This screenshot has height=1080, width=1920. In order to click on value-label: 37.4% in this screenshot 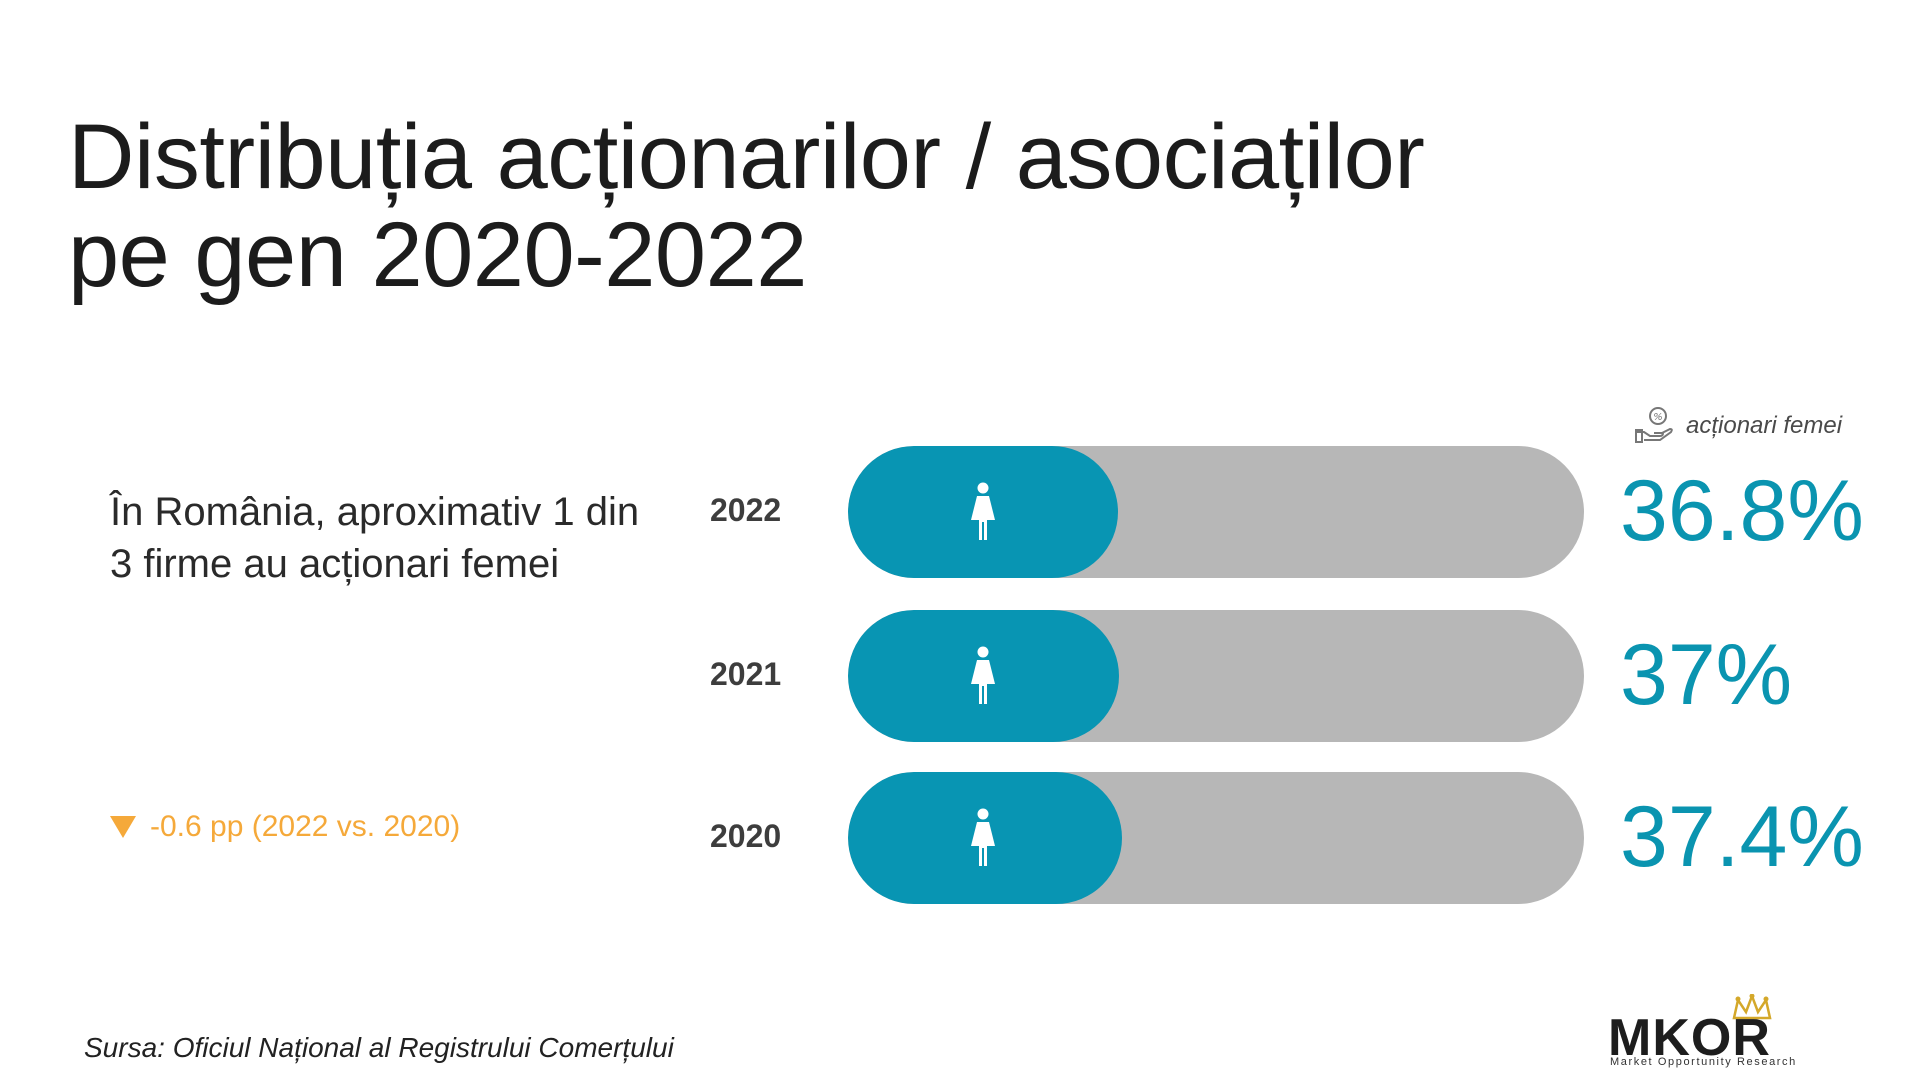, I will do `click(1742, 837)`.